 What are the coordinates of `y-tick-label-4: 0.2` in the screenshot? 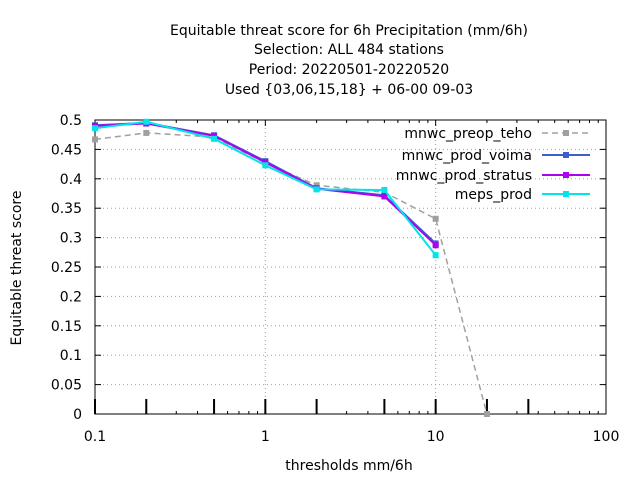 It's located at (71, 297).